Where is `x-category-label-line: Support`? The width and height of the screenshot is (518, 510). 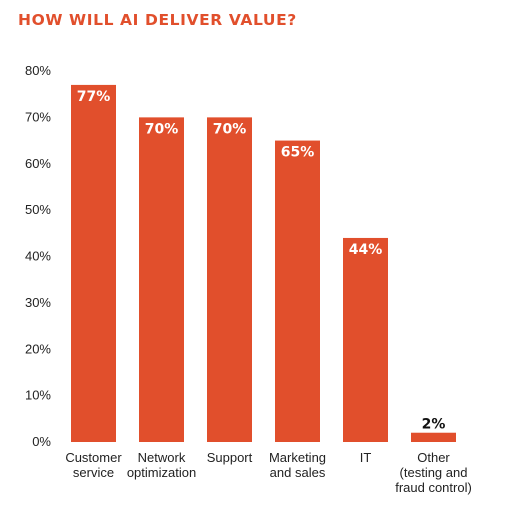 x-category-label-line: Support is located at coordinates (230, 457).